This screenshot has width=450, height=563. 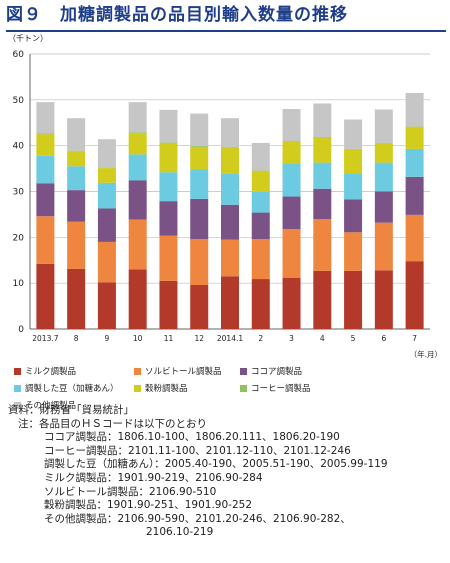 I want to click on y-tick-label: 0, so click(x=21, y=330).